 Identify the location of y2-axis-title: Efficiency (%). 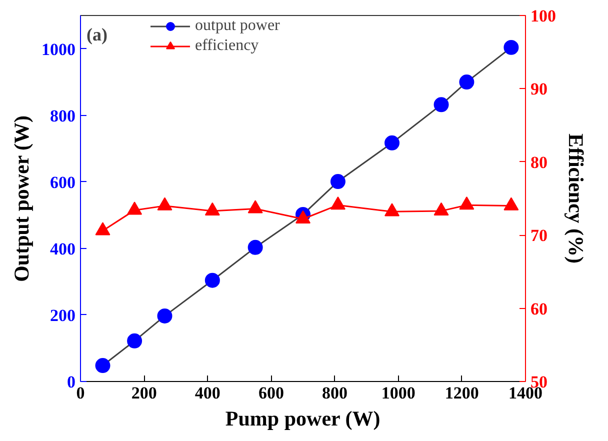
(576, 198).